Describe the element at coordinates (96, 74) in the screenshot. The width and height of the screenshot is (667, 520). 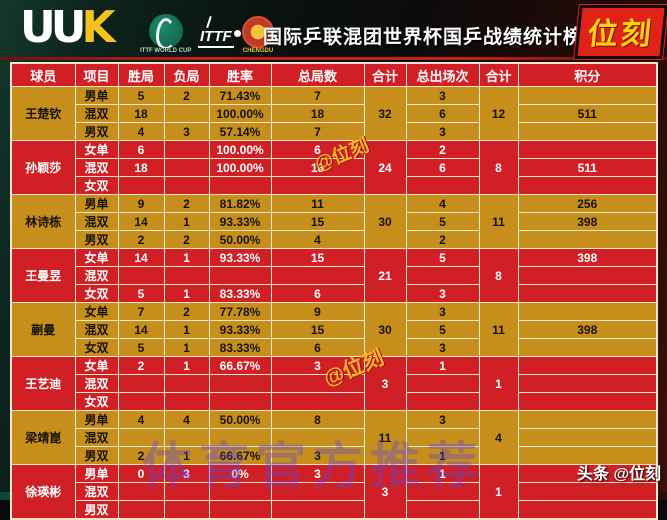
I see `column-header: 项目` at that location.